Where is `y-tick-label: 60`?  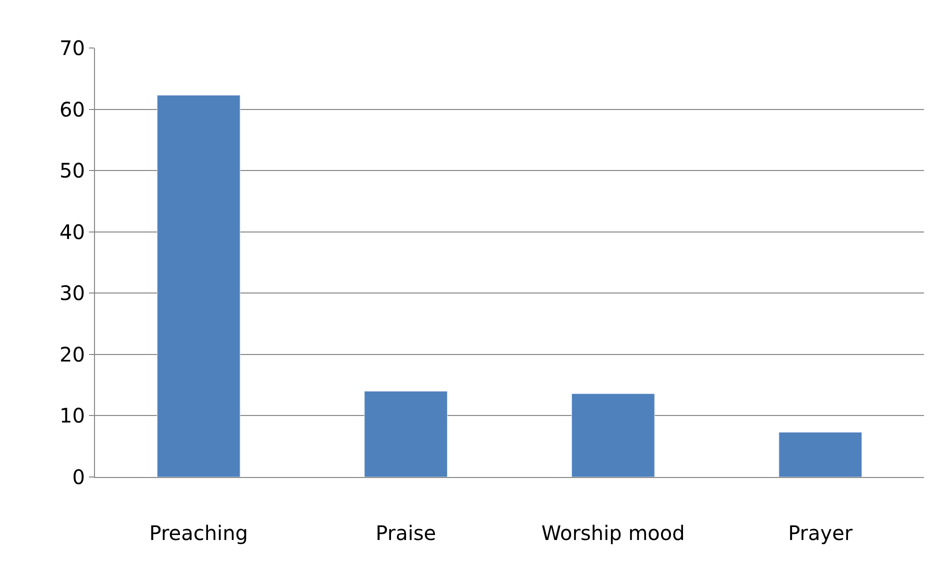 y-tick-label: 60 is located at coordinates (72, 109).